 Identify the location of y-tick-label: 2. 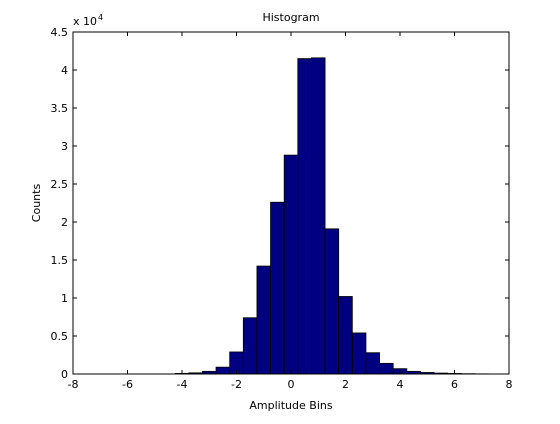
(64, 222).